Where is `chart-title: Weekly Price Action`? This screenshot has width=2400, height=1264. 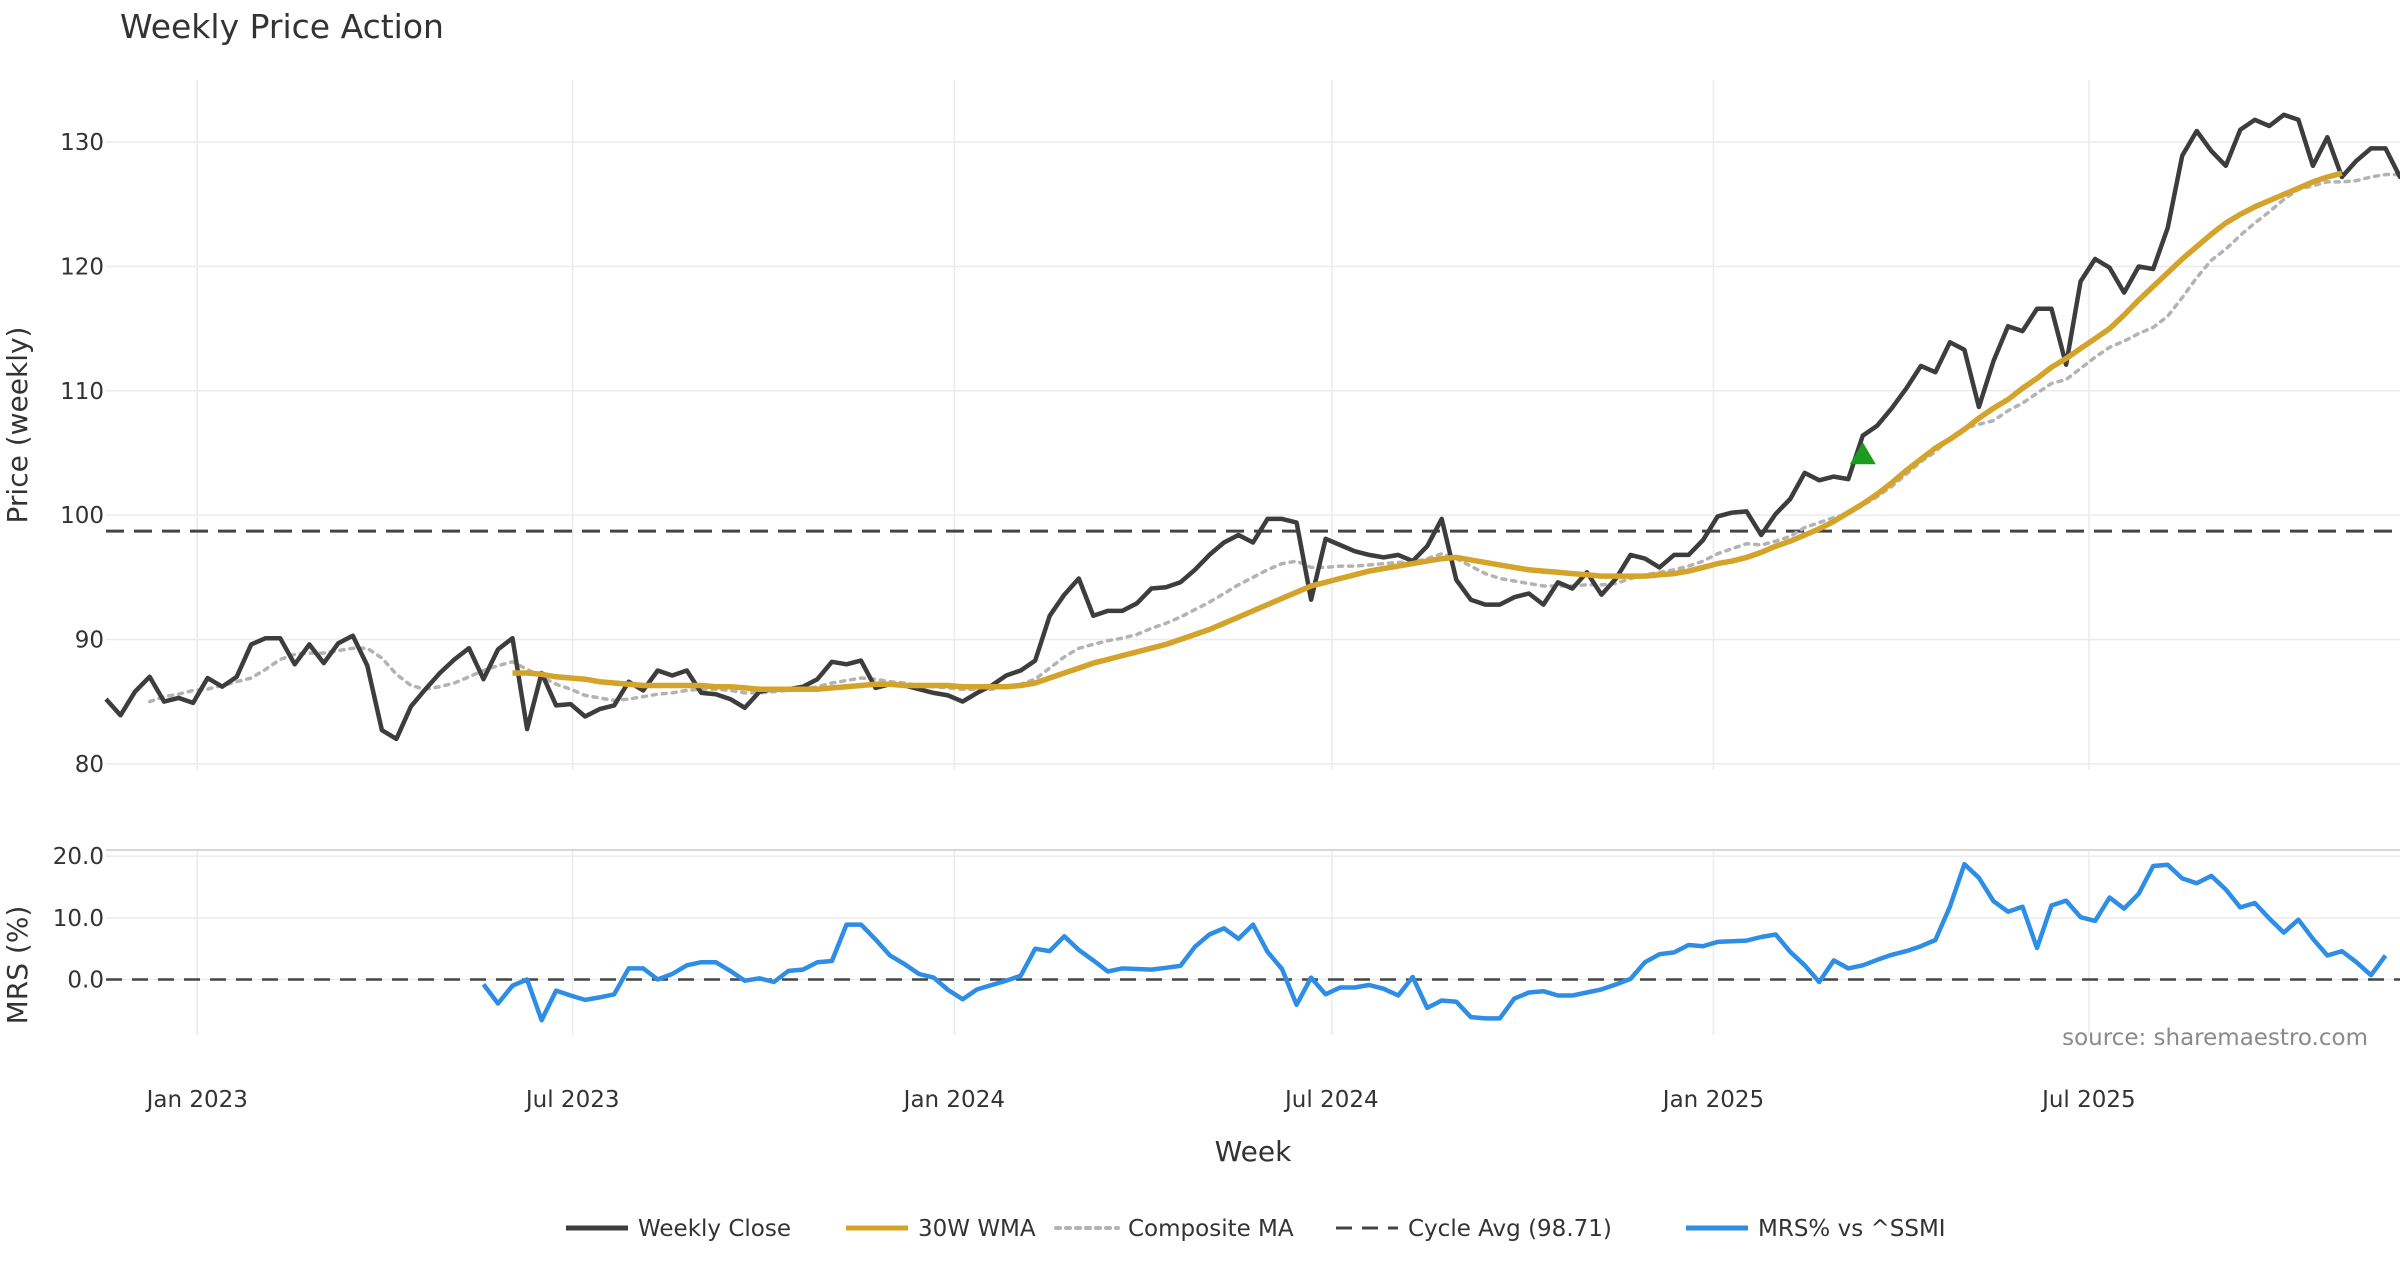 chart-title: Weekly Price Action is located at coordinates (282, 26).